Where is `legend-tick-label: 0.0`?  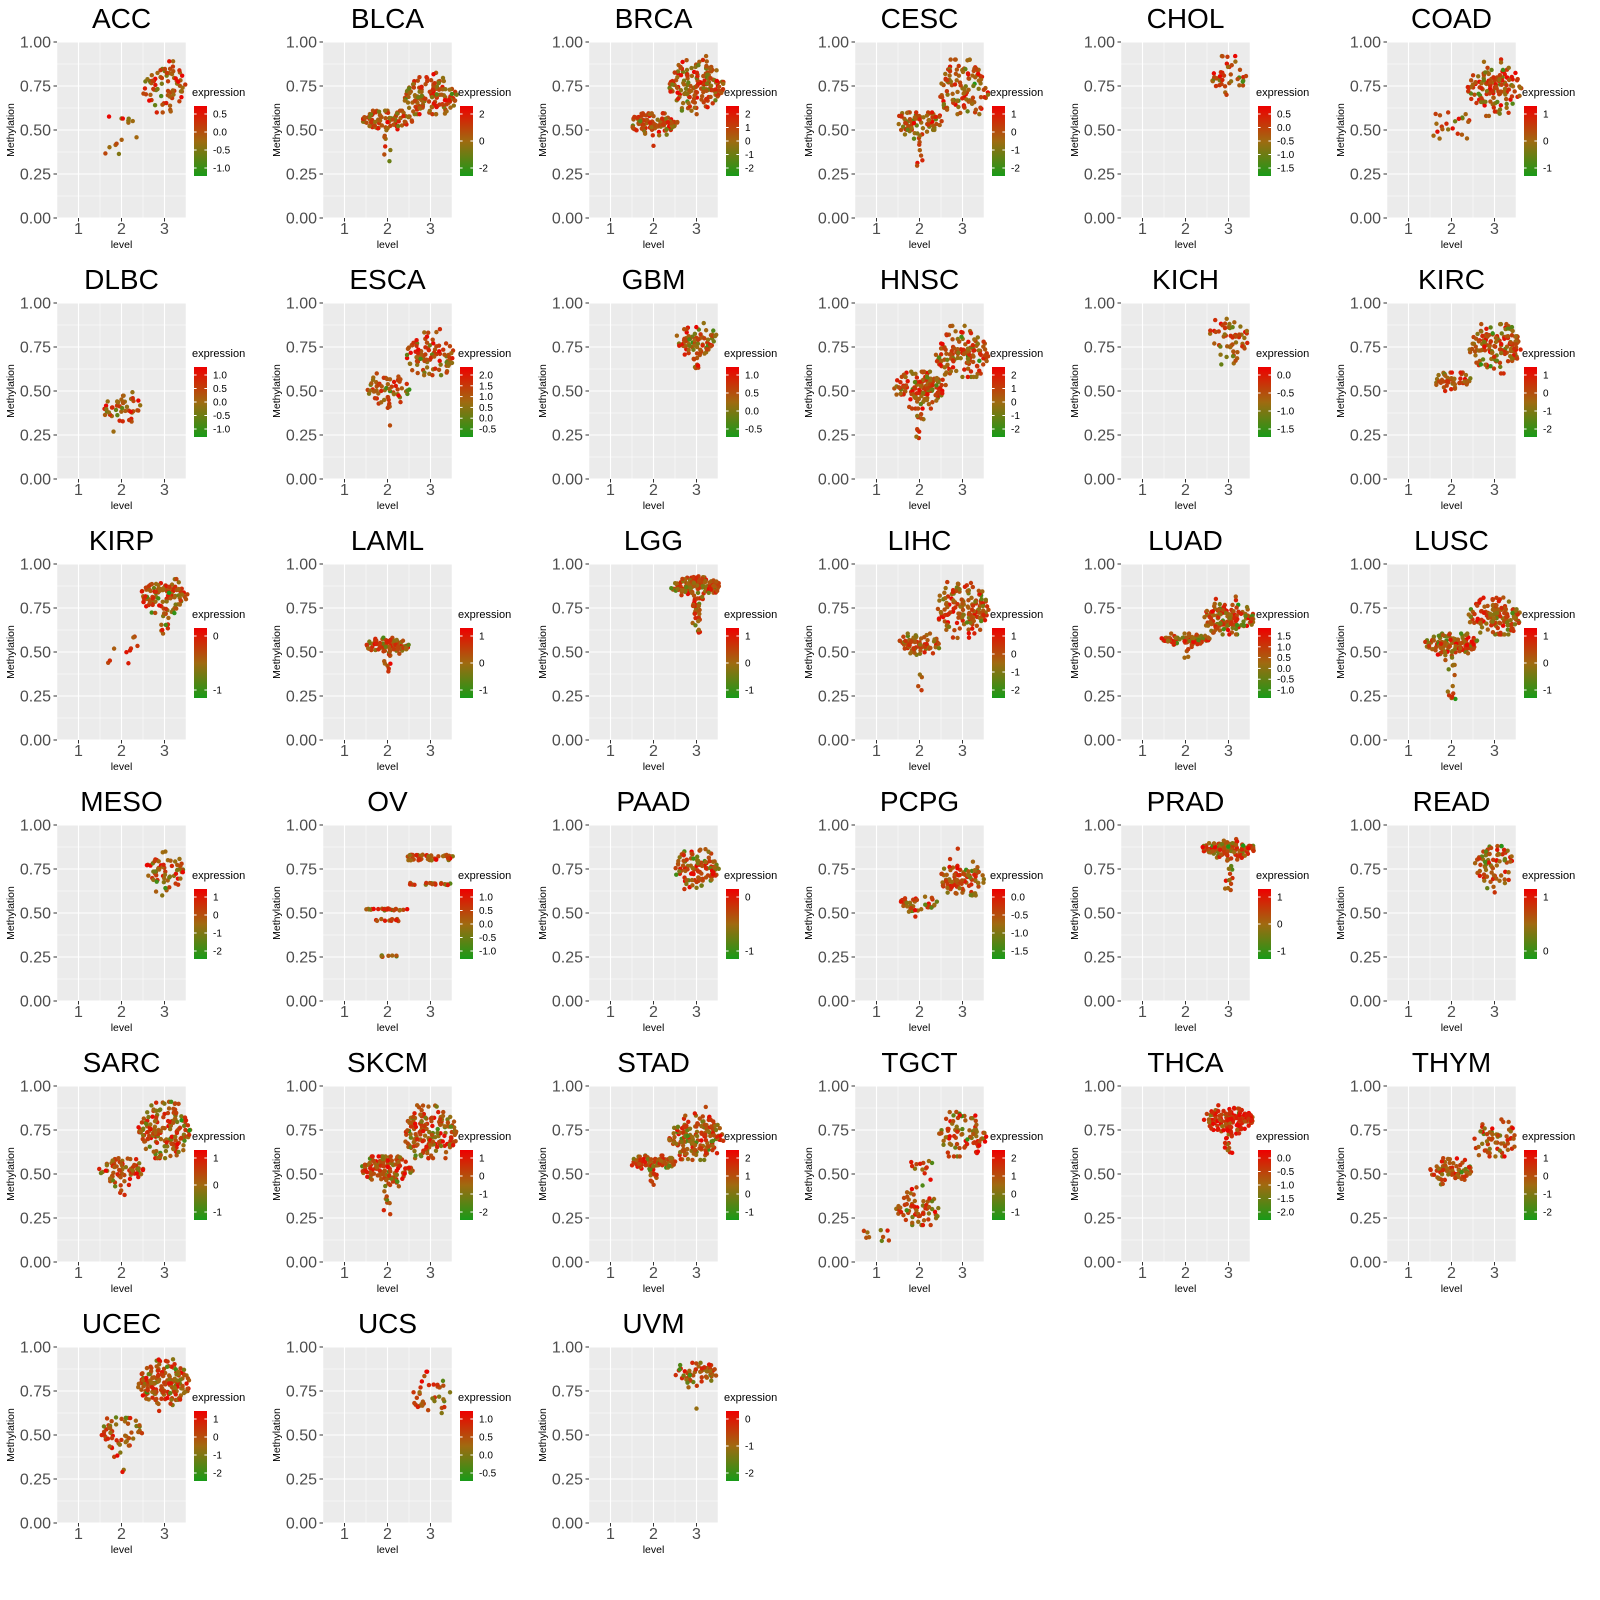 legend-tick-label: 0.0 is located at coordinates (1018, 898).